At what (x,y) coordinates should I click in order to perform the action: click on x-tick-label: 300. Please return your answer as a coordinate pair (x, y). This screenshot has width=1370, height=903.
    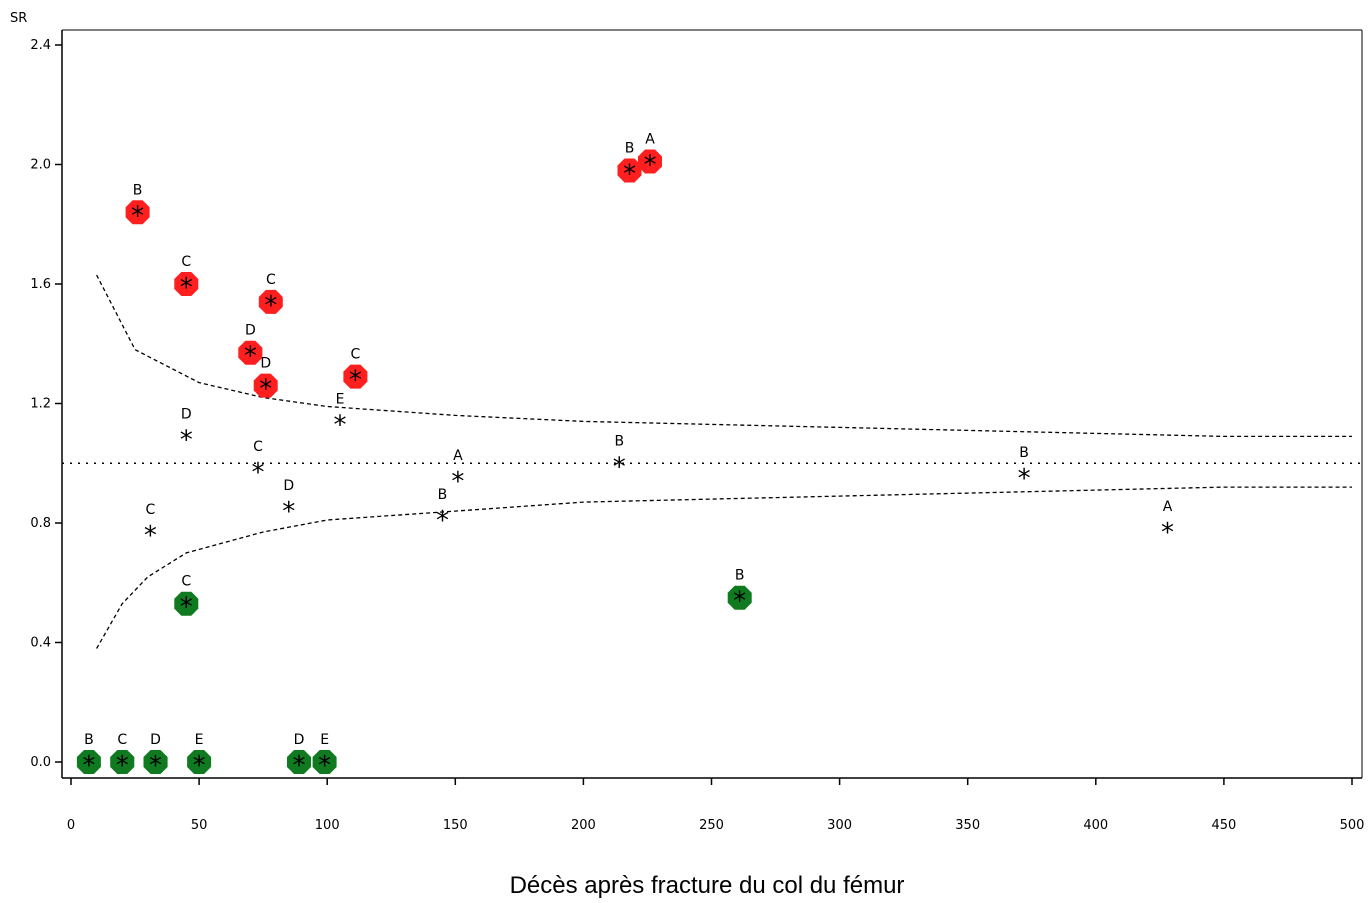
    Looking at the image, I should click on (839, 825).